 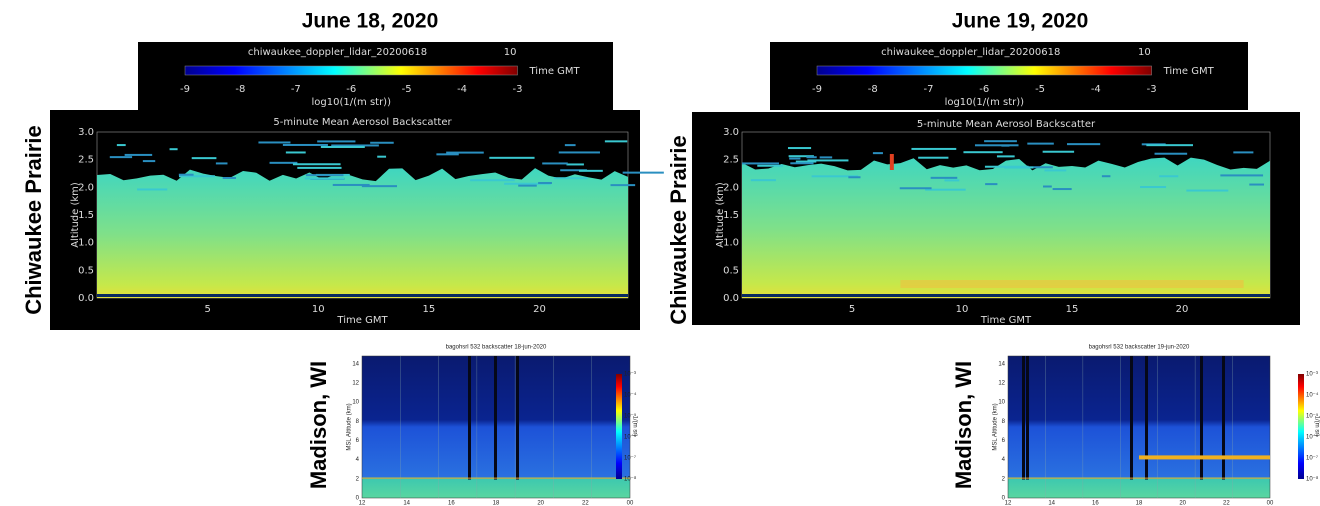 What do you see at coordinates (355, 364) in the screenshot?
I see `hsrl-y-tick: 14` at bounding box center [355, 364].